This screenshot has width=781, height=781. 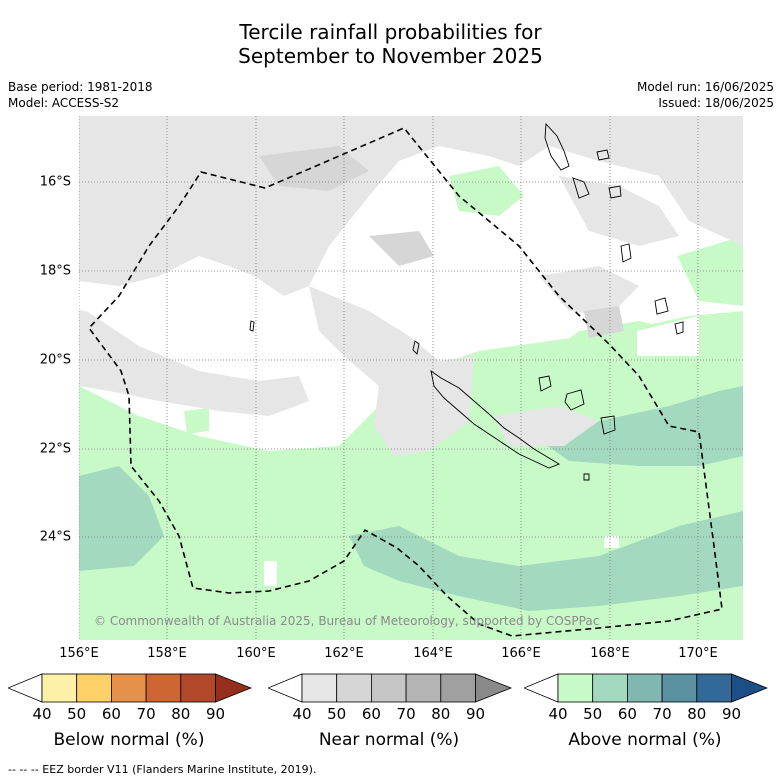 What do you see at coordinates (716, 103) in the screenshot?
I see `issued-date-text: Issued: 18/06/2025` at bounding box center [716, 103].